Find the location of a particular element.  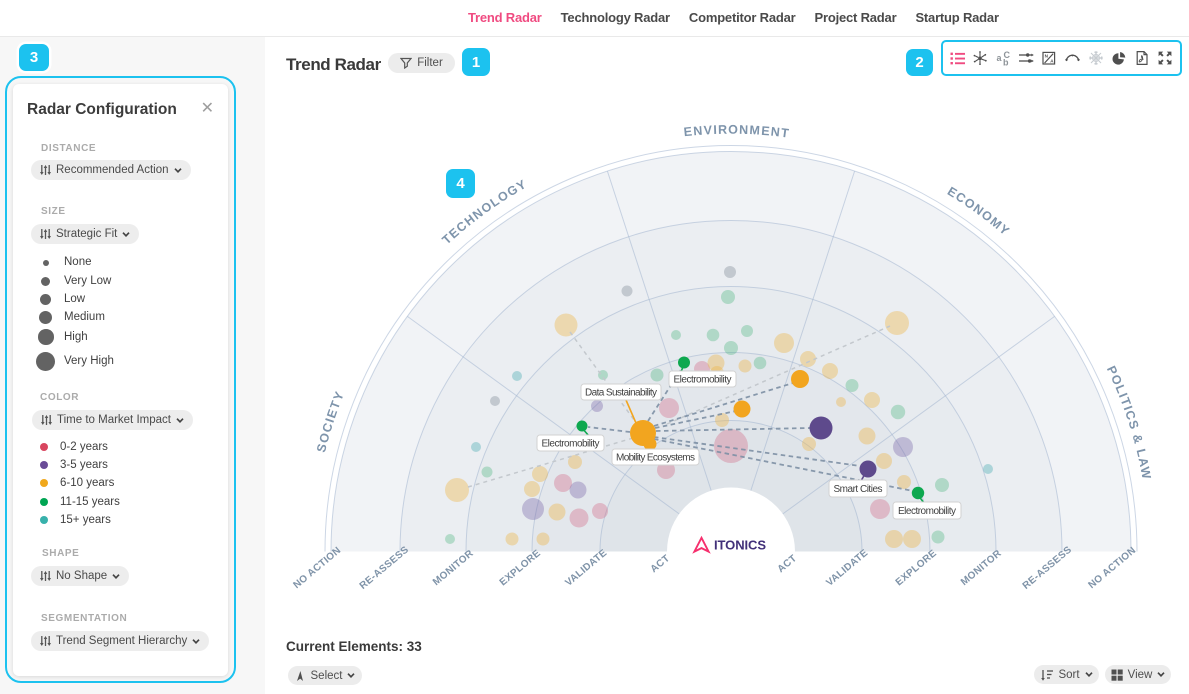

svg-text: N is located at coordinates (1047, 55).